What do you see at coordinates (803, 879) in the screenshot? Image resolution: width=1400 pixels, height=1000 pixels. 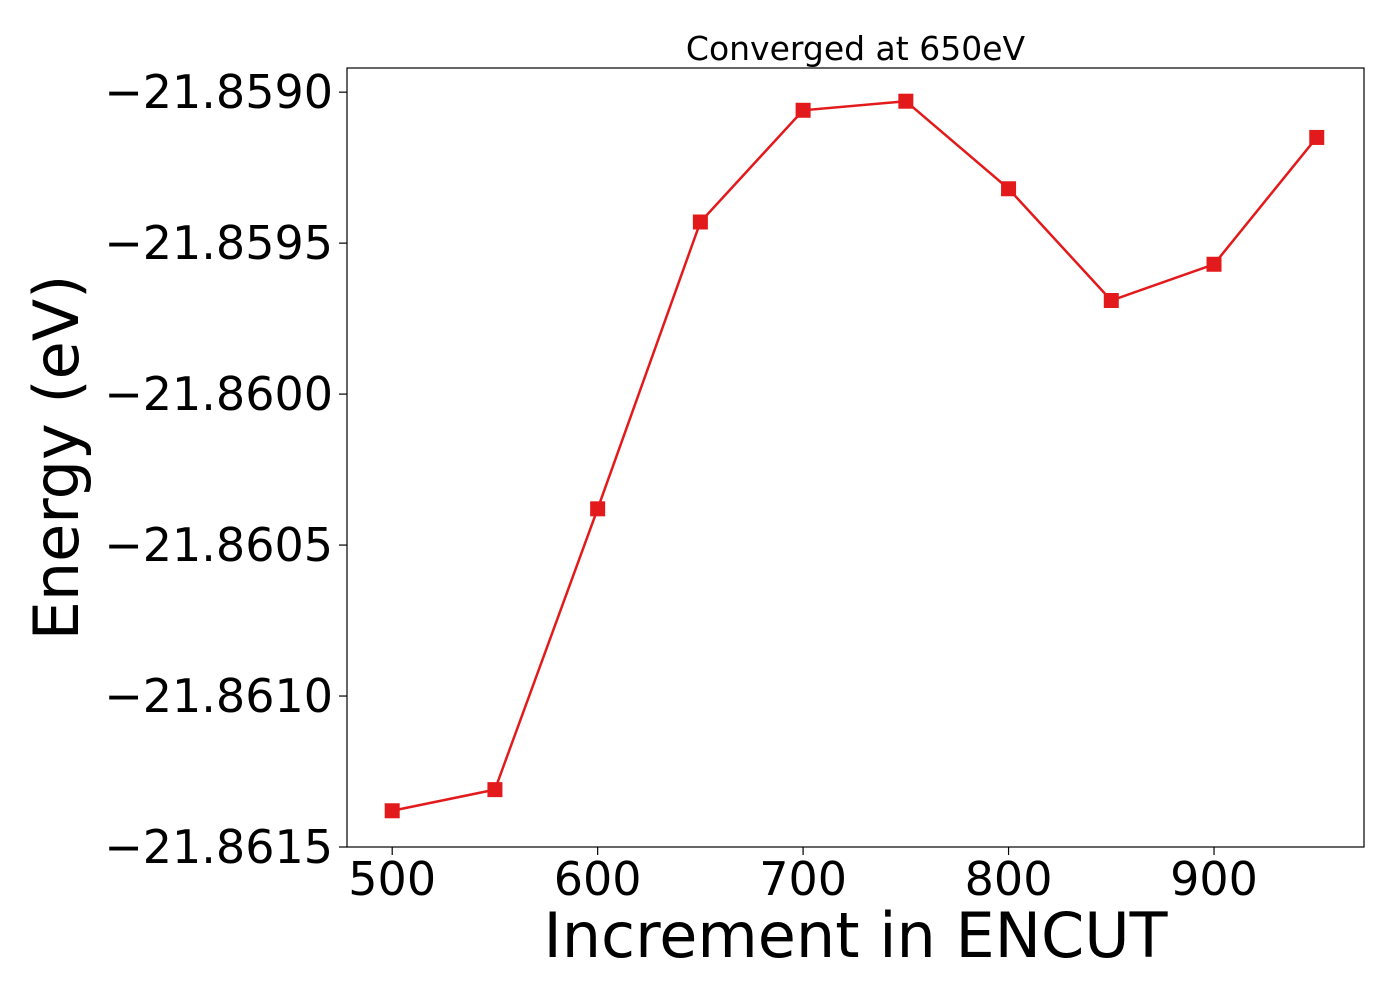 I see `x-tick-label: 700` at bounding box center [803, 879].